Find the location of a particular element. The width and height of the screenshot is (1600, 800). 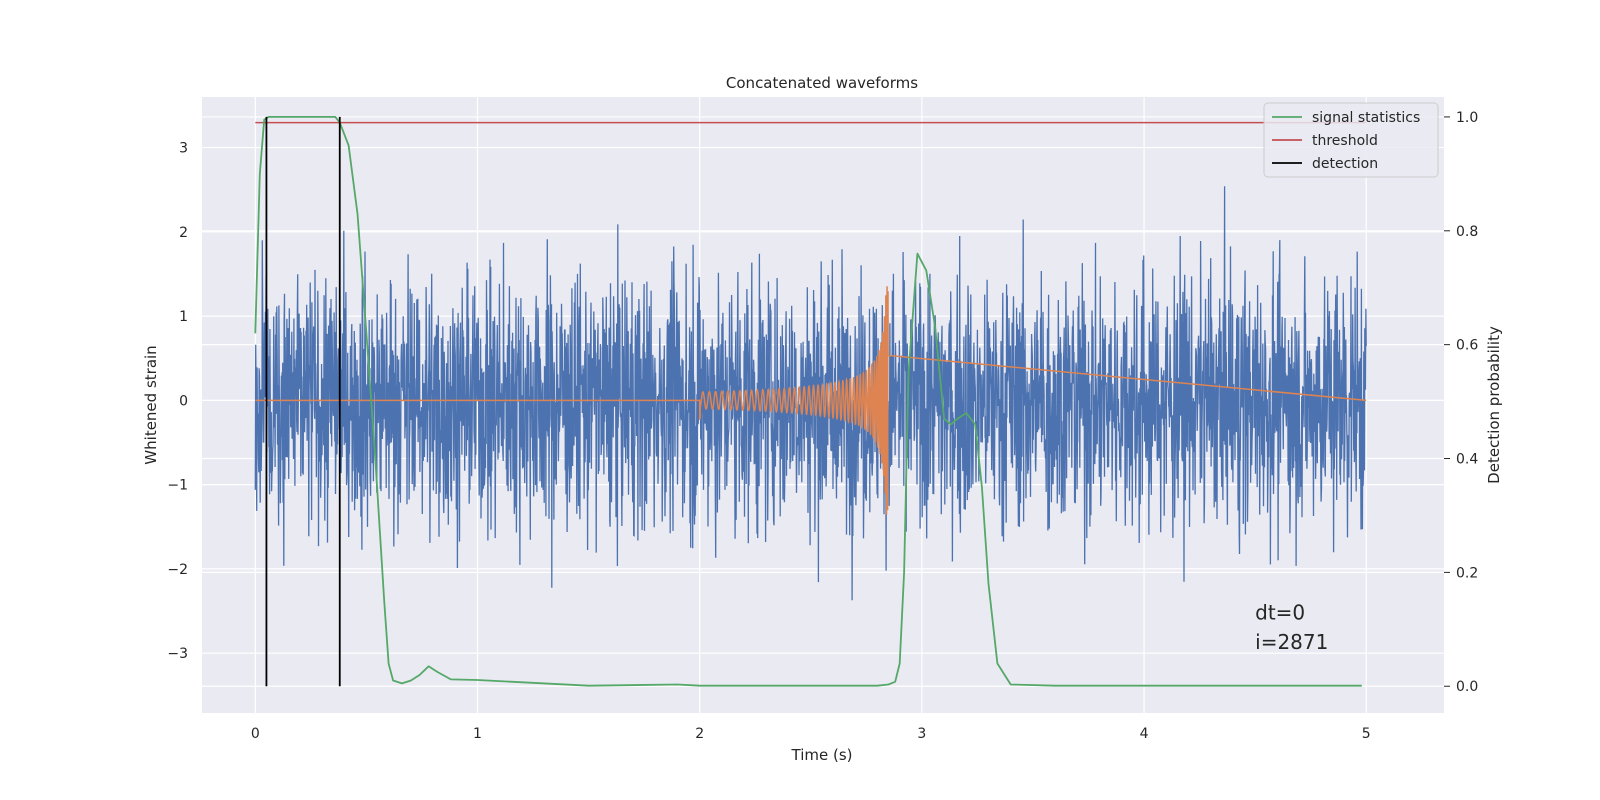

y2-axis-label: Detection probability is located at coordinates (1494, 405).